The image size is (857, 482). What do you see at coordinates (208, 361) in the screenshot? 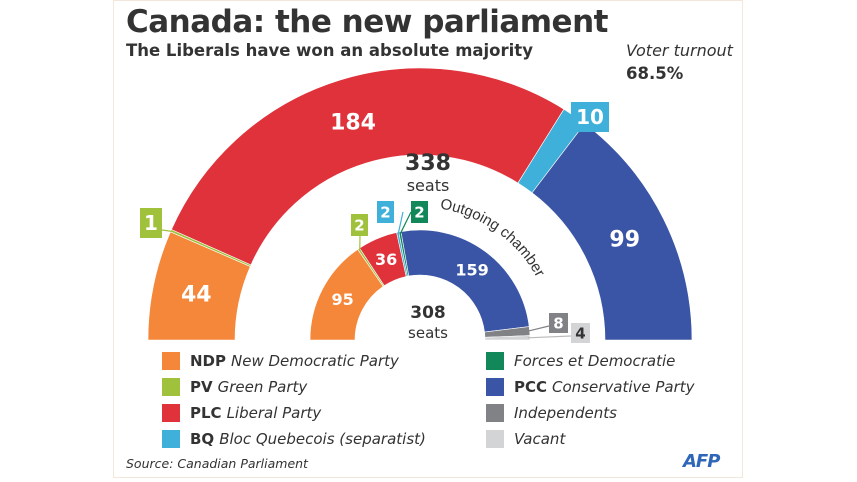
I see `legend-abbr: NDP` at bounding box center [208, 361].